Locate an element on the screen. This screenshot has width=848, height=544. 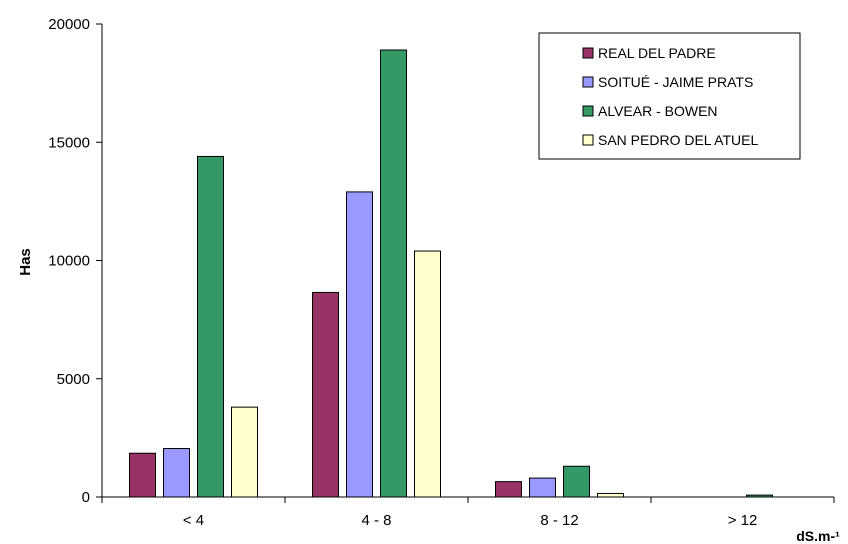
y-tick-label: 0 is located at coordinates (86, 497).